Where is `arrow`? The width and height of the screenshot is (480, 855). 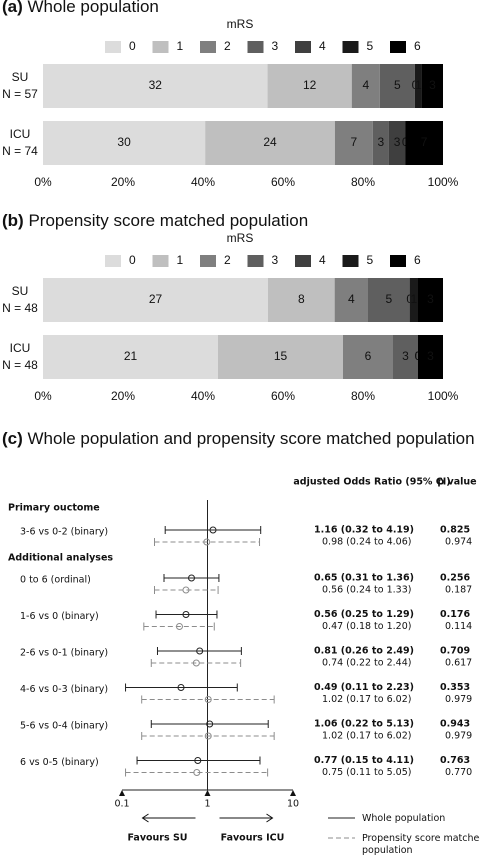 arrow is located at coordinates (246, 818).